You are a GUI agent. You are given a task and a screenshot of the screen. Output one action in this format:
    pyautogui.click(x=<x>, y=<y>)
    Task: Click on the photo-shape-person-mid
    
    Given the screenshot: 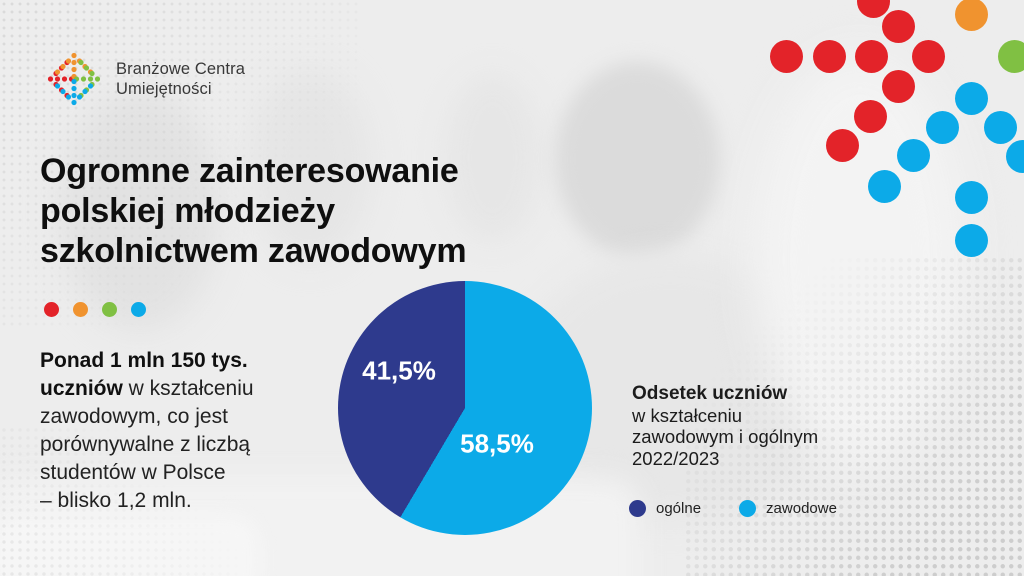 What is the action you would take?
    pyautogui.click(x=492, y=157)
    